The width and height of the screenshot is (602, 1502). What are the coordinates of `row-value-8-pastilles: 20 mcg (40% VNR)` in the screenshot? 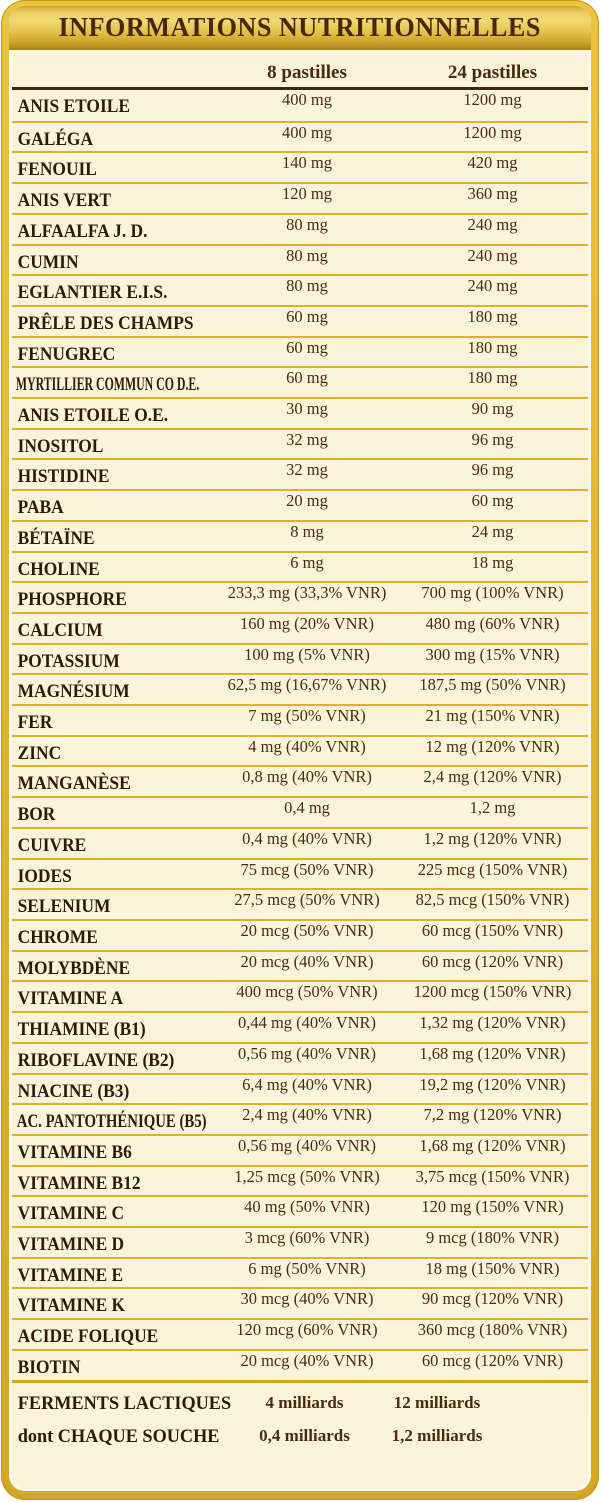 It's located at (307, 1360).